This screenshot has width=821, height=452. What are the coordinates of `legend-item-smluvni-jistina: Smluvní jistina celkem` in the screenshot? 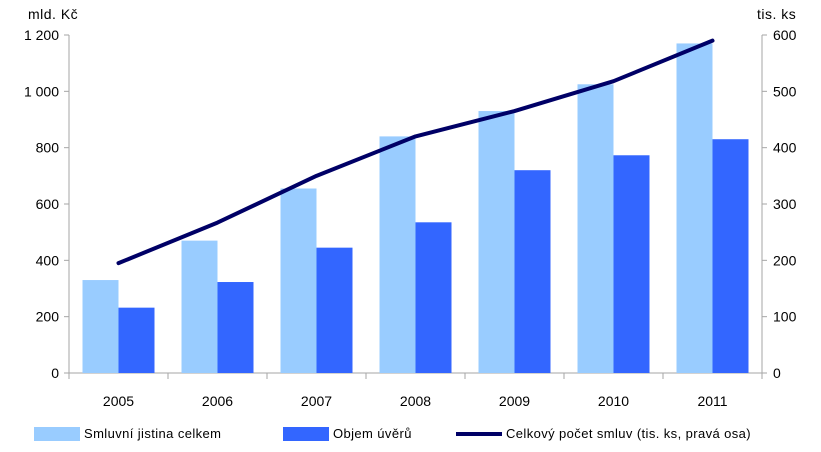 It's located at (127, 433).